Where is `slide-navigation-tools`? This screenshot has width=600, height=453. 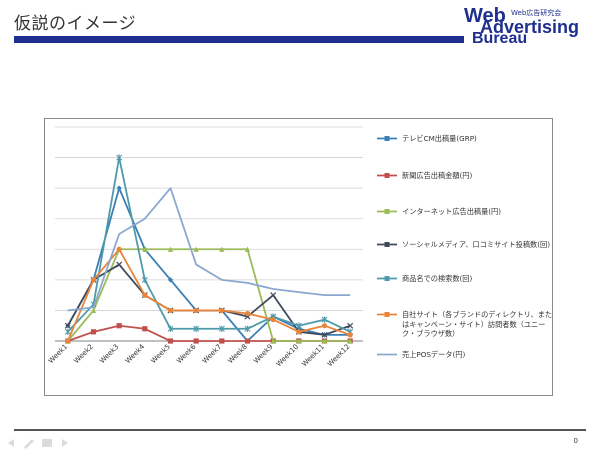
slide-navigation-tools is located at coordinates (41, 441).